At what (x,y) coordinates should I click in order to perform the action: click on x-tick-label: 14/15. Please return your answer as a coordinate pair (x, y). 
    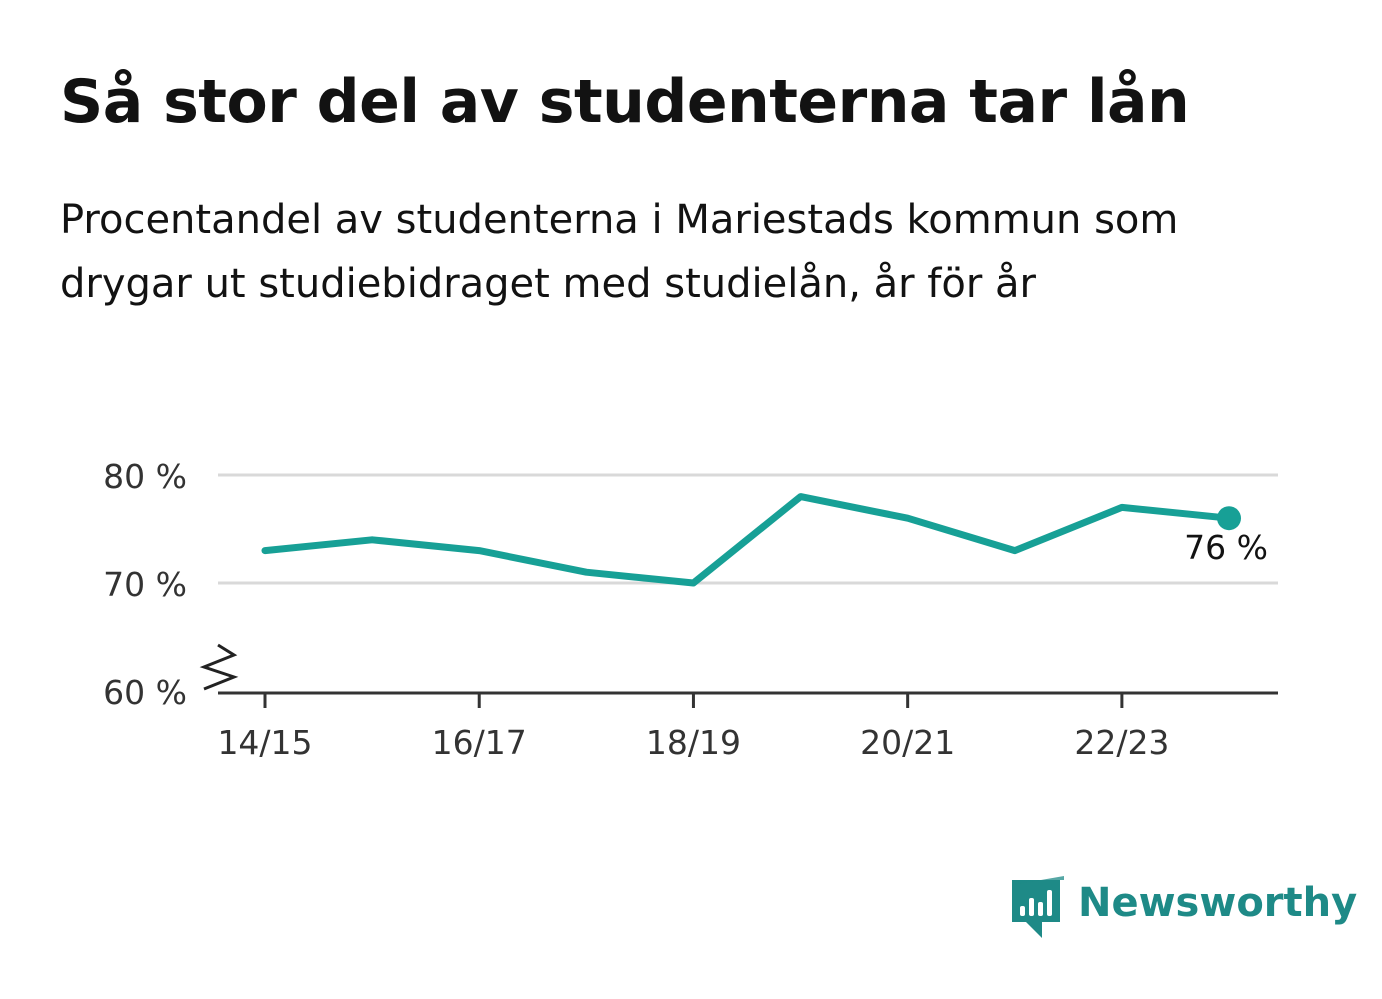
    Looking at the image, I should click on (264, 742).